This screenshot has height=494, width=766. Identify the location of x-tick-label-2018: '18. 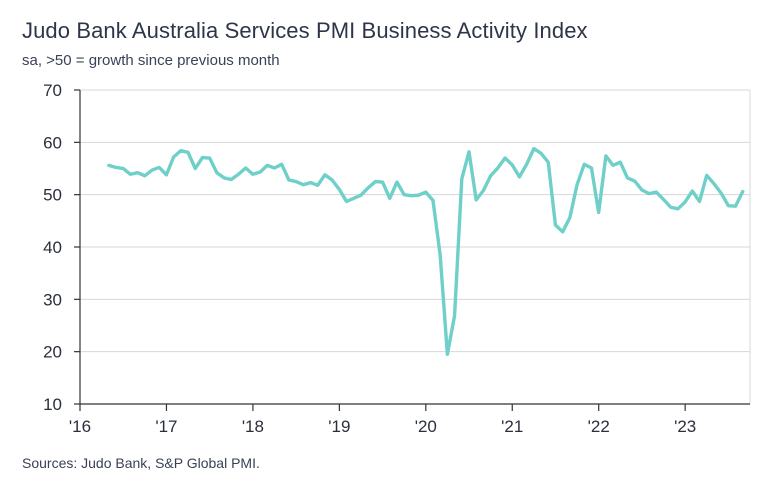
(253, 426).